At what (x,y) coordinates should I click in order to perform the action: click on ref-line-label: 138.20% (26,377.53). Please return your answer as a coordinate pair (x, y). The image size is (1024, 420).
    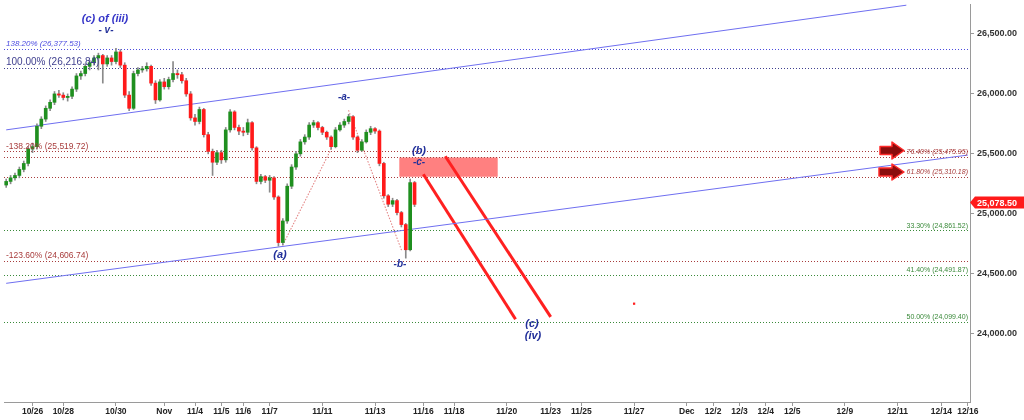
    Looking at the image, I should click on (44, 43).